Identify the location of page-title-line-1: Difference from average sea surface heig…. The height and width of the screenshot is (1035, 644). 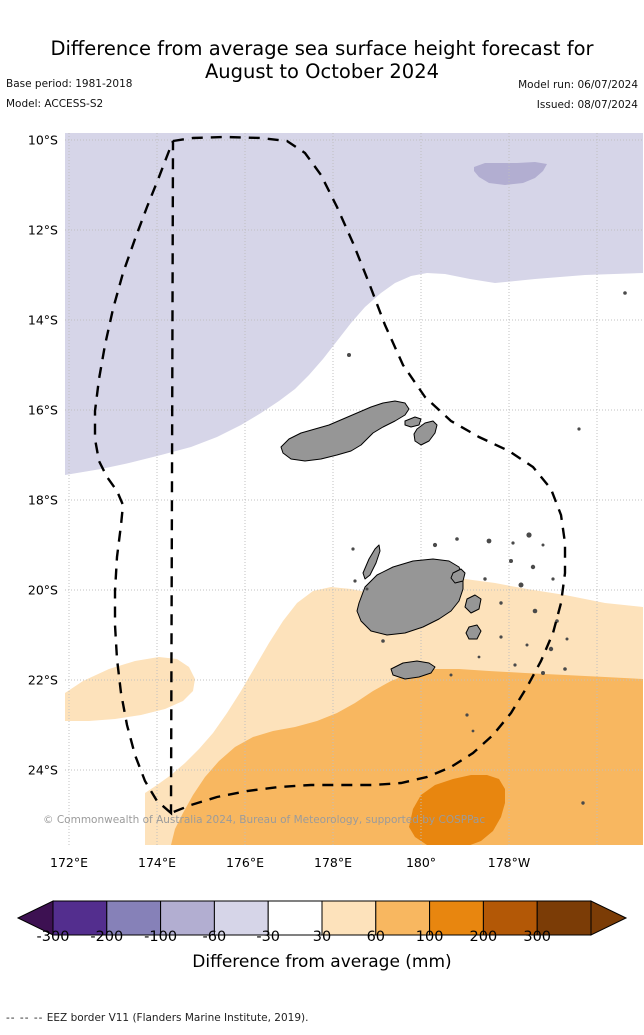
(322, 48).